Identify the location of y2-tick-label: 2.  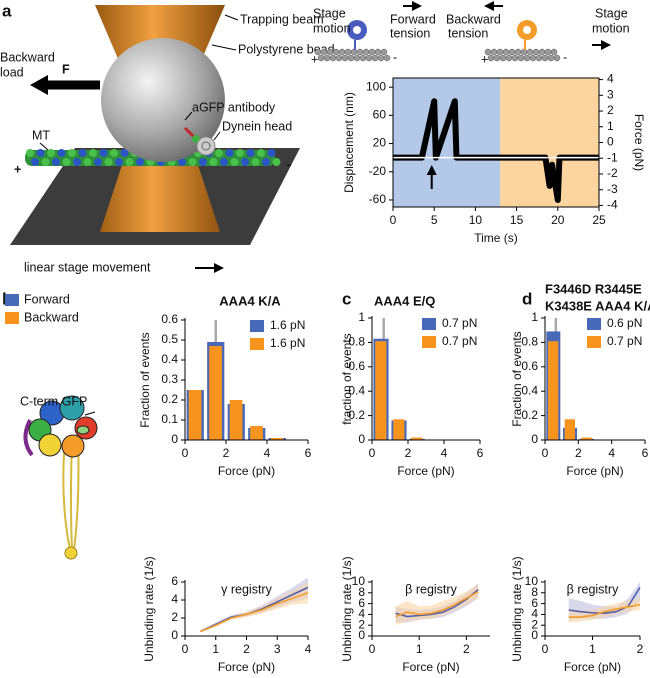
(610, 110).